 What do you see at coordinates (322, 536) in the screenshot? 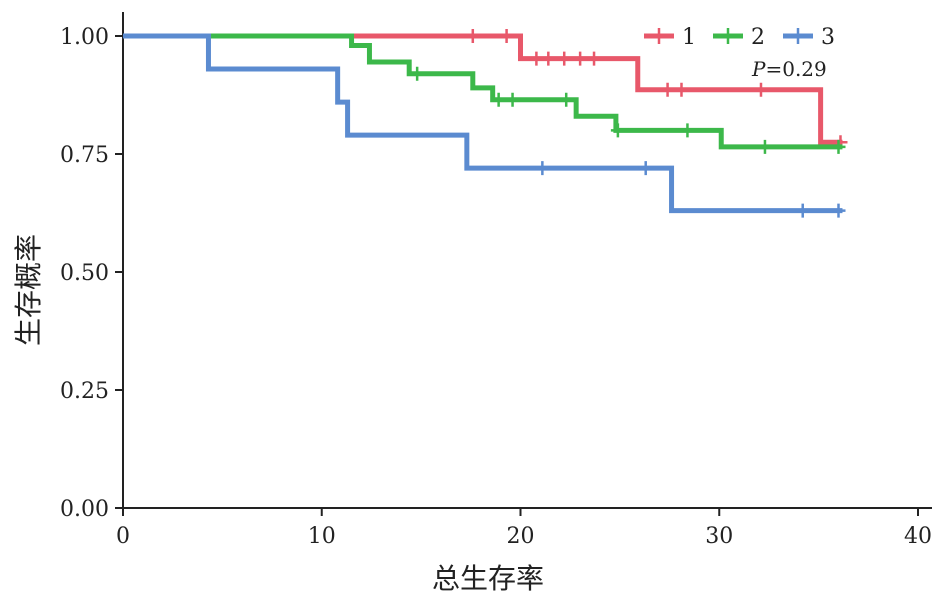
I see `x-tick-label: 10` at bounding box center [322, 536].